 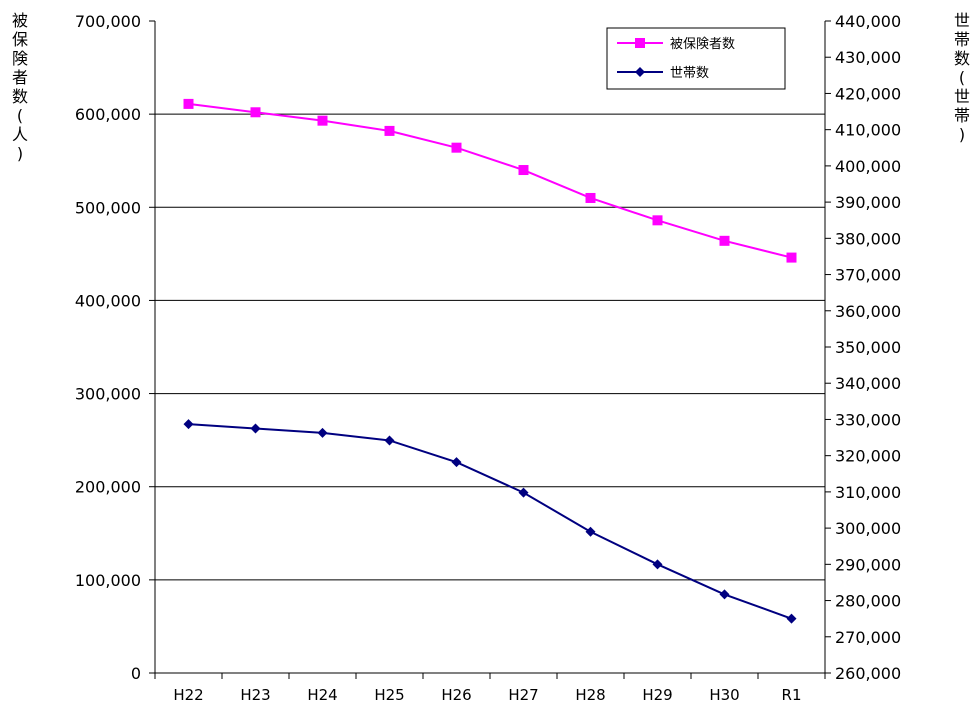 What do you see at coordinates (868, 57) in the screenshot?
I see `right-tick-label: 430,000` at bounding box center [868, 57].